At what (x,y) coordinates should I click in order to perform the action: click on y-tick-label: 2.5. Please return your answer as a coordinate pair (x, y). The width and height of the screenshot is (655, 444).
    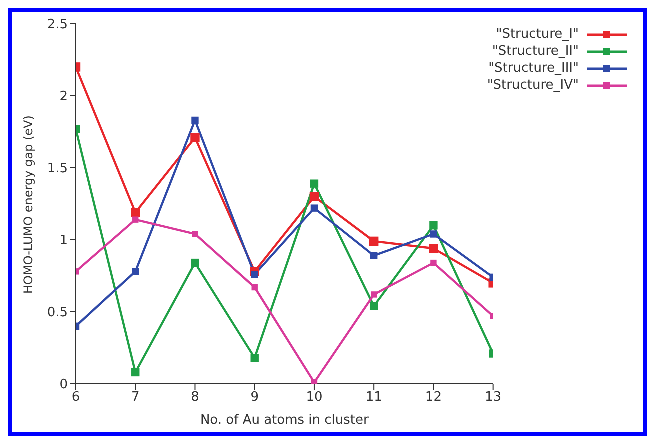
    Looking at the image, I should click on (57, 25).